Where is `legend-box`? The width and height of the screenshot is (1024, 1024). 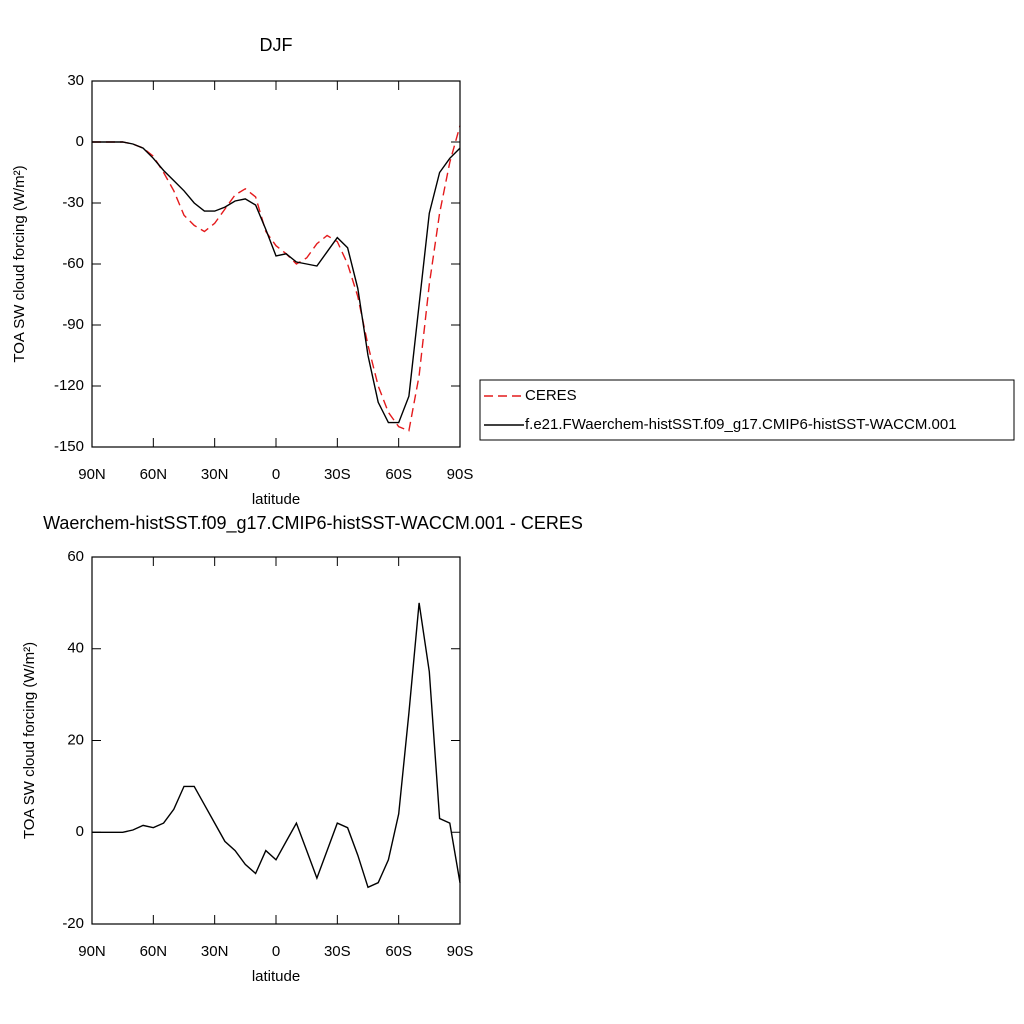
legend-box is located at coordinates (747, 410).